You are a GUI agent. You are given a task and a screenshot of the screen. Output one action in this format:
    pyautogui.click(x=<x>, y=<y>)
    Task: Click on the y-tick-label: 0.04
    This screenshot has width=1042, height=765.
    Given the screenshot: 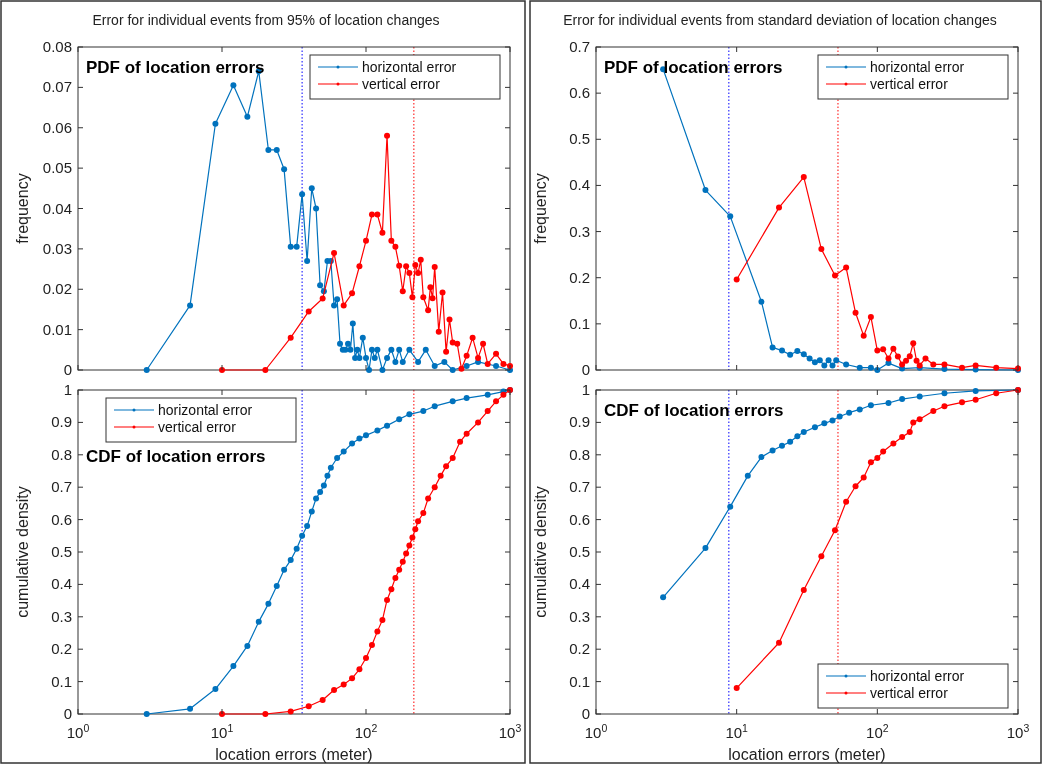 What is the action you would take?
    pyautogui.click(x=57, y=208)
    